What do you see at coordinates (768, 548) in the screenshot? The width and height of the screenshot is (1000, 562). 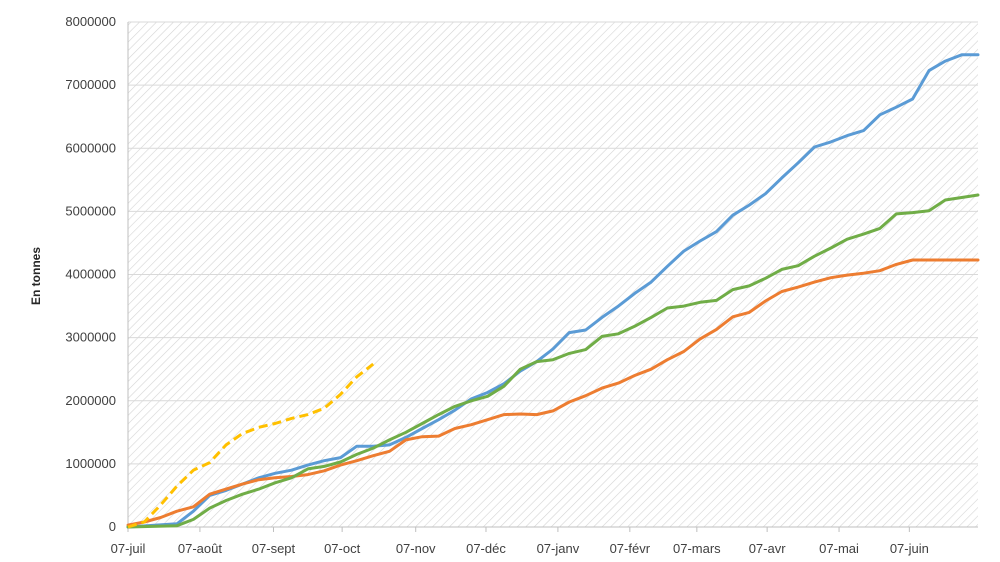 I see `x-tick-label: 07-avr` at bounding box center [768, 548].